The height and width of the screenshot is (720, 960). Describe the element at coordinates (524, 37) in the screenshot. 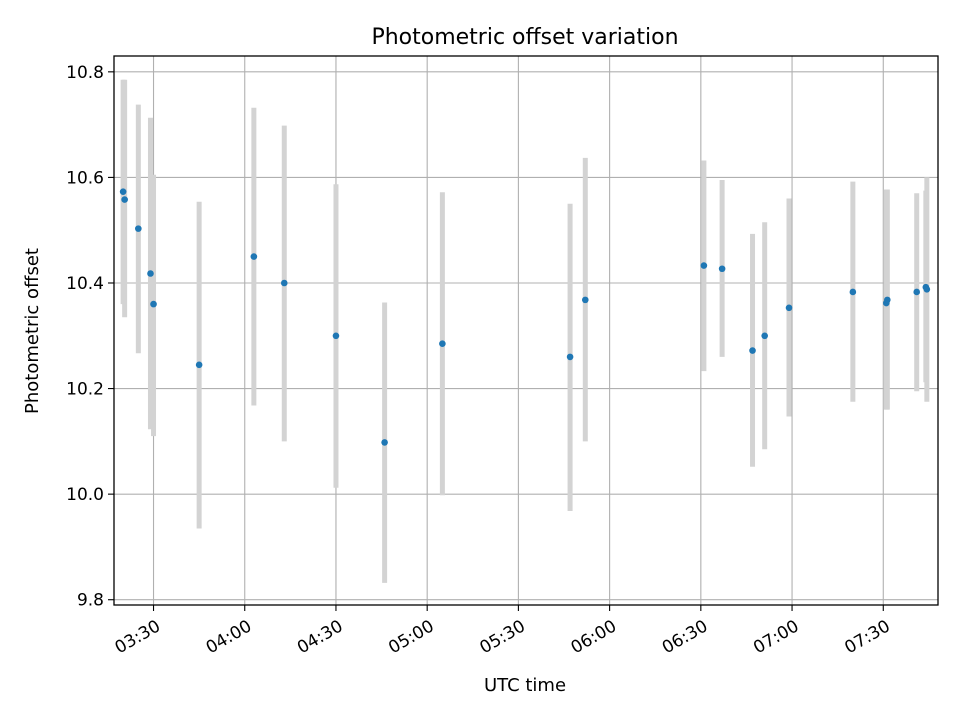

I see `chart-title: Photometric offset variation` at that location.